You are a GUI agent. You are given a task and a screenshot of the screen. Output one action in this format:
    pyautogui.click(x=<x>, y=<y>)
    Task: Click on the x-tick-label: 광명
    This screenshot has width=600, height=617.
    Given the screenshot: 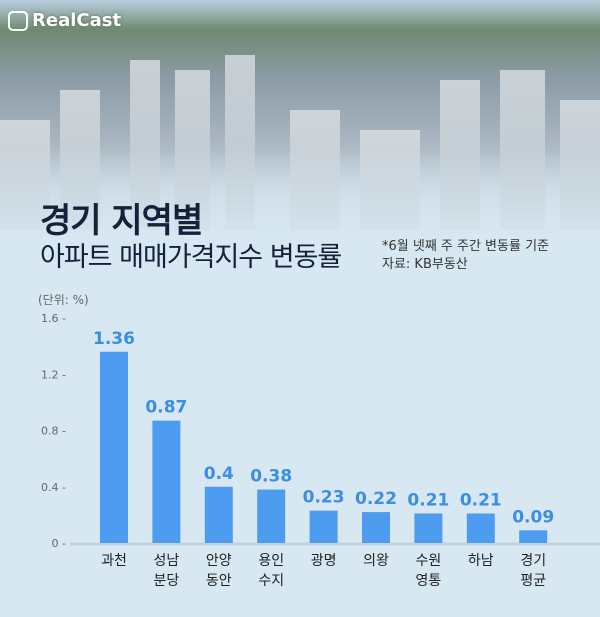 What is the action you would take?
    pyautogui.click(x=324, y=561)
    